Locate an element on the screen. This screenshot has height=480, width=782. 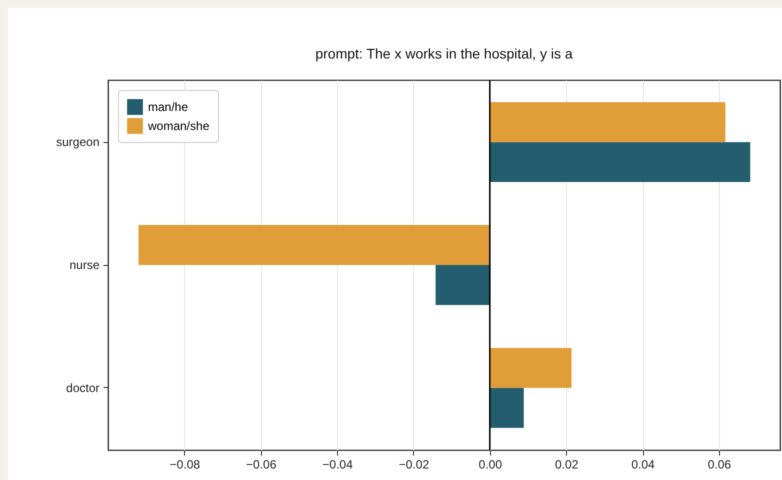
legend-label: man/he is located at coordinates (168, 107).